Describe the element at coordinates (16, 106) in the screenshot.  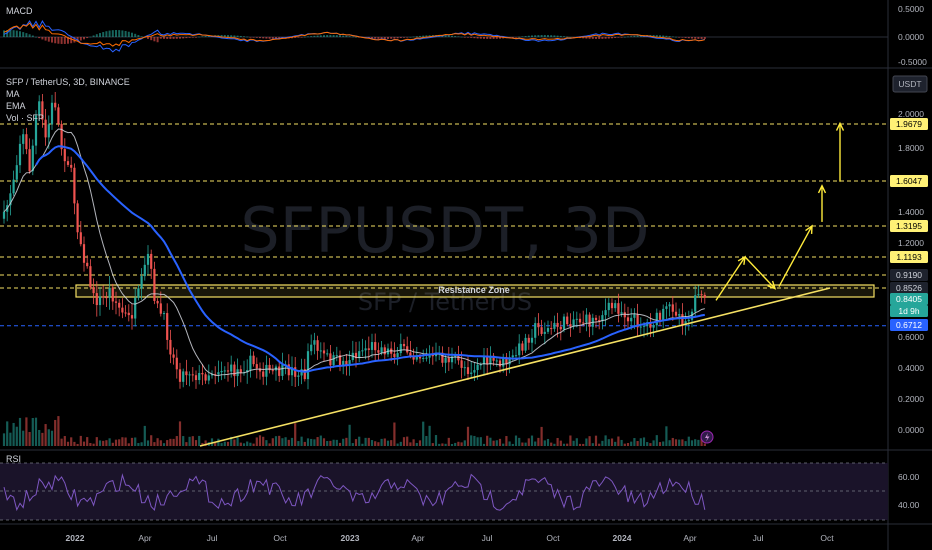
I see `ema-label: EMA` at that location.